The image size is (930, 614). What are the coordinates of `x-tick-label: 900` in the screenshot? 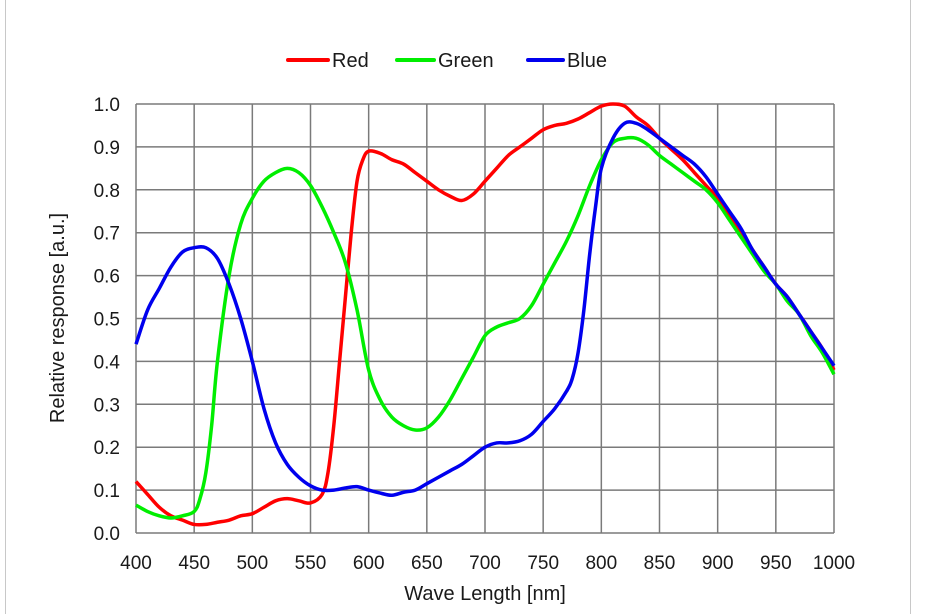 It's located at (718, 563).